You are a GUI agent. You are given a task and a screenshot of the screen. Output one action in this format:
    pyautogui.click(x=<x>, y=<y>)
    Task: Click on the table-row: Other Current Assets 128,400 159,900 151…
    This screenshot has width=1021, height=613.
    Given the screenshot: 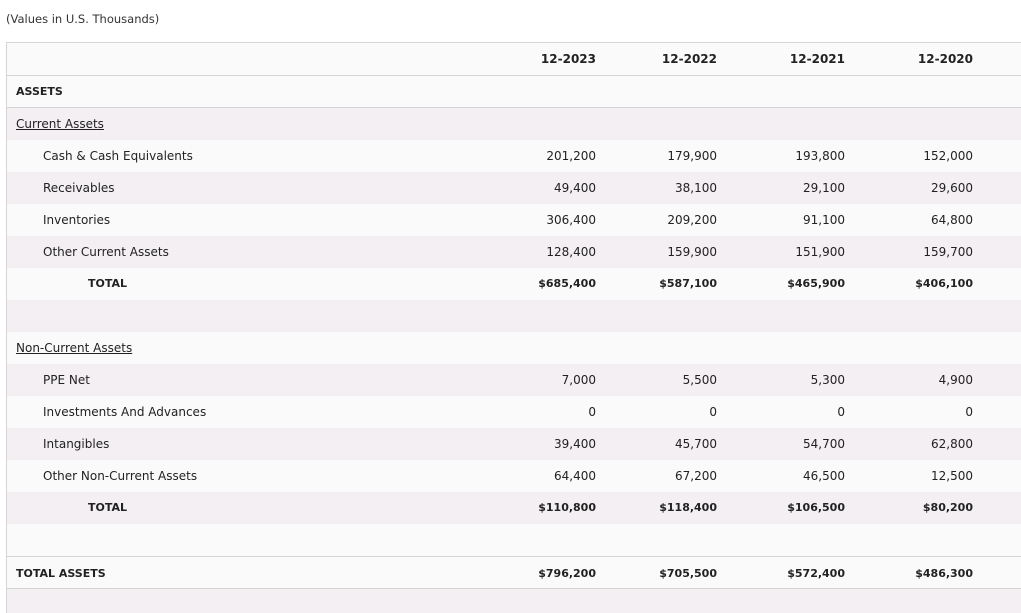 What is the action you would take?
    pyautogui.click(x=514, y=252)
    